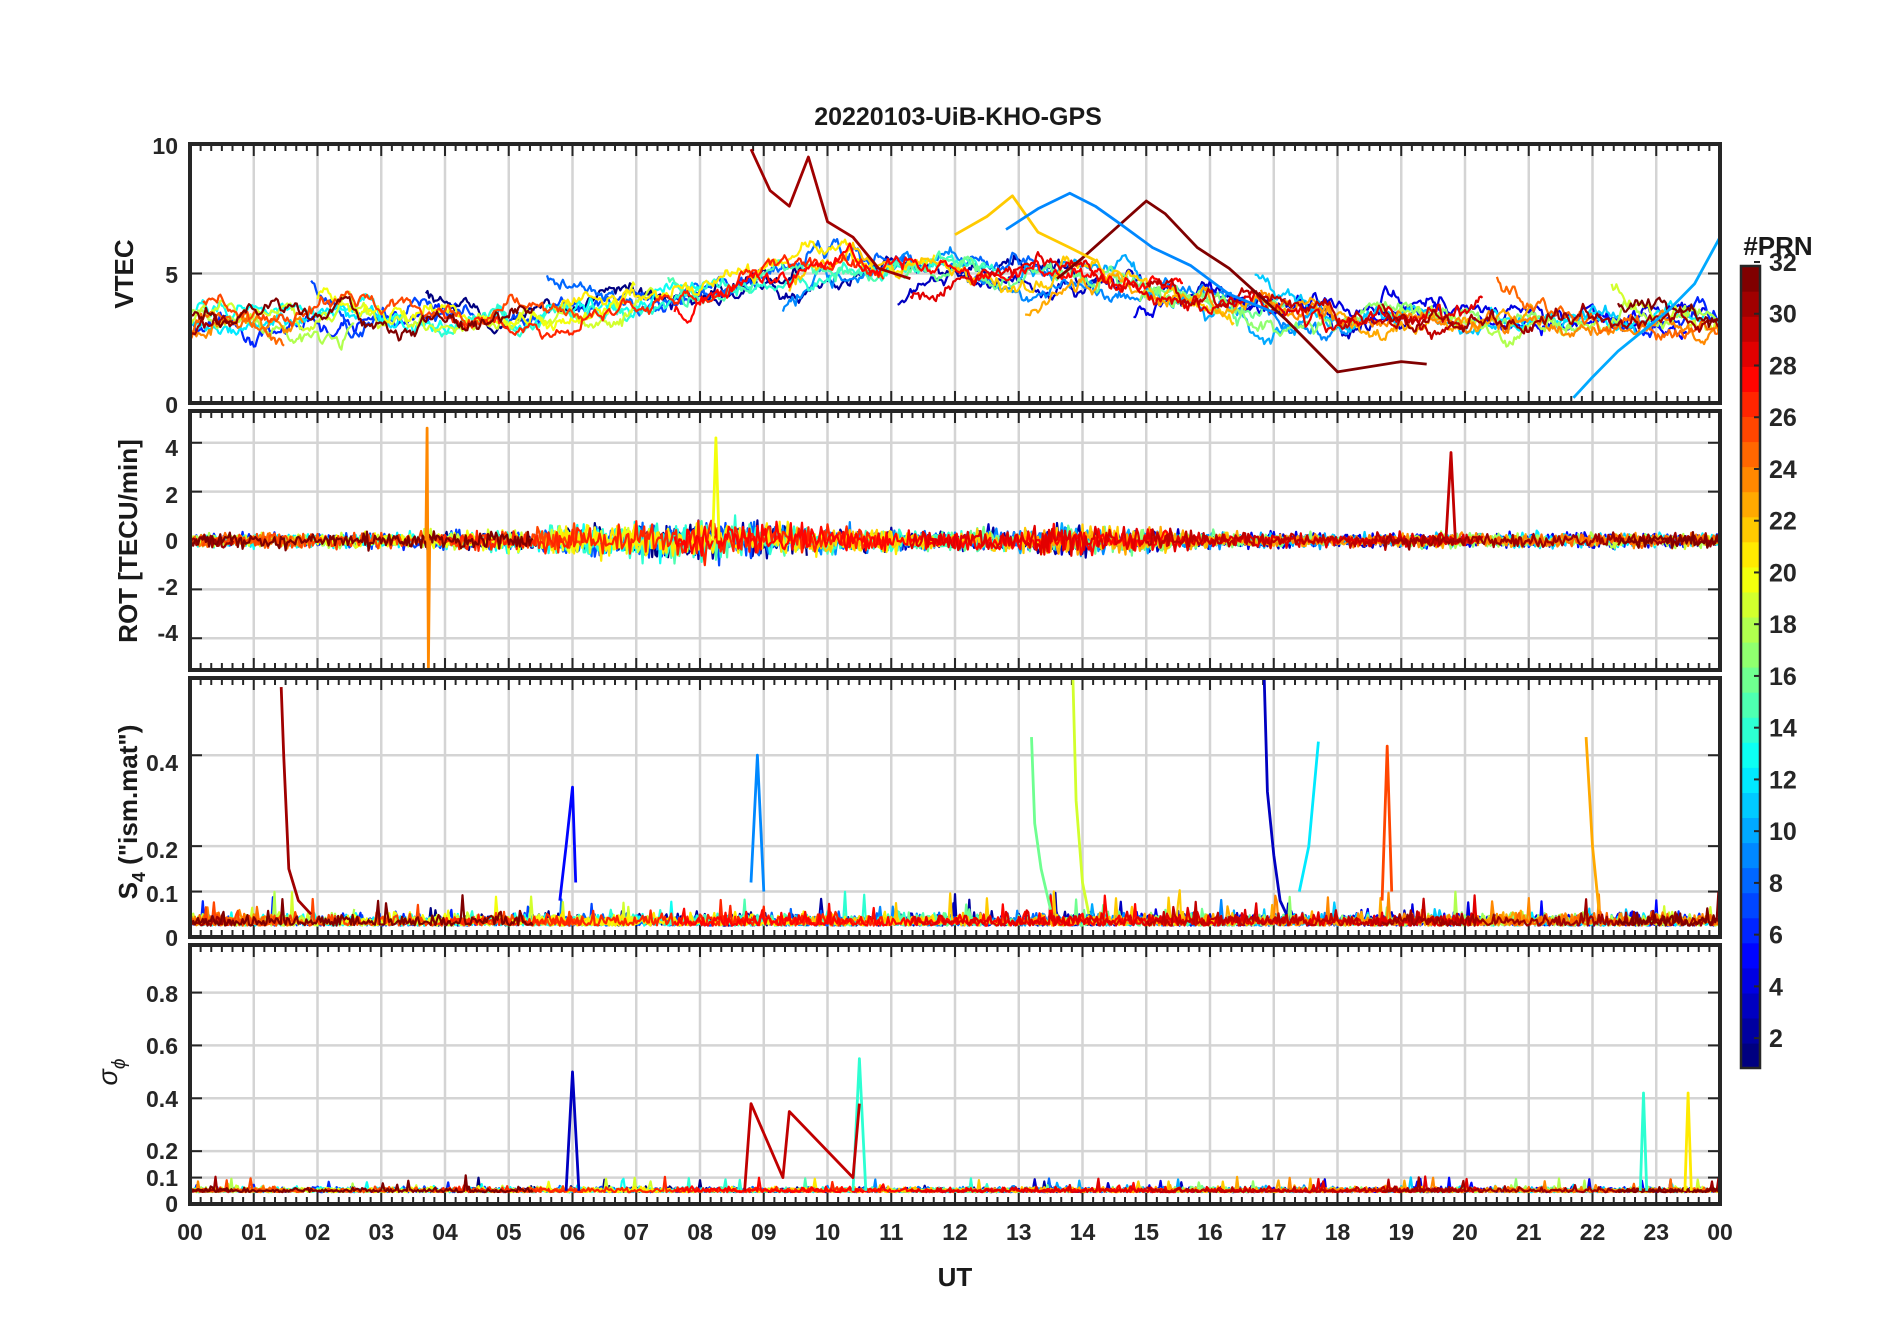 The image size is (1902, 1330). Describe the element at coordinates (171, 448) in the screenshot. I see `rot-ytick-label: 4` at that location.